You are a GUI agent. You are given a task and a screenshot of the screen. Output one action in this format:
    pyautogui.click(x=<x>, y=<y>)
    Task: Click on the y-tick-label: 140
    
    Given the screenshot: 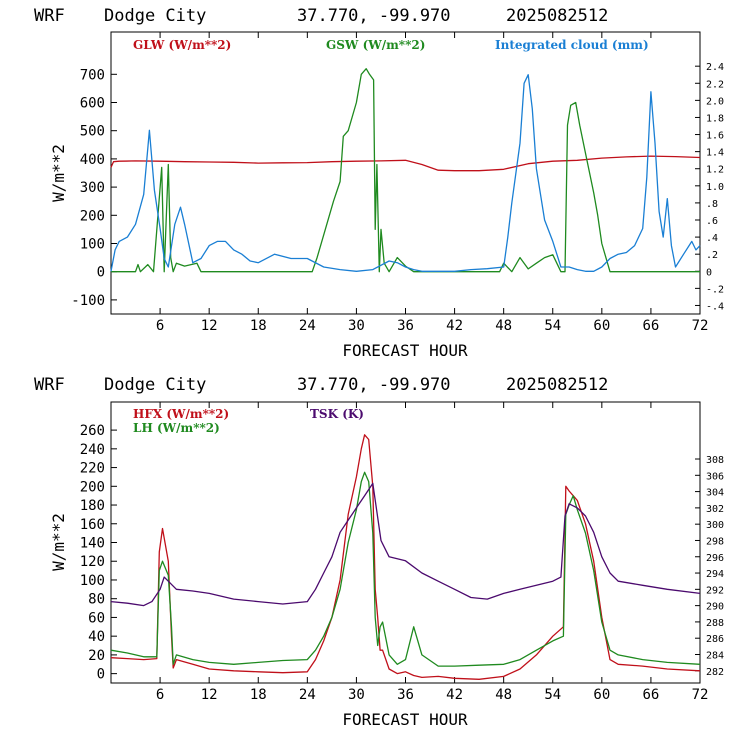 What is the action you would take?
    pyautogui.click(x=92, y=544)
    